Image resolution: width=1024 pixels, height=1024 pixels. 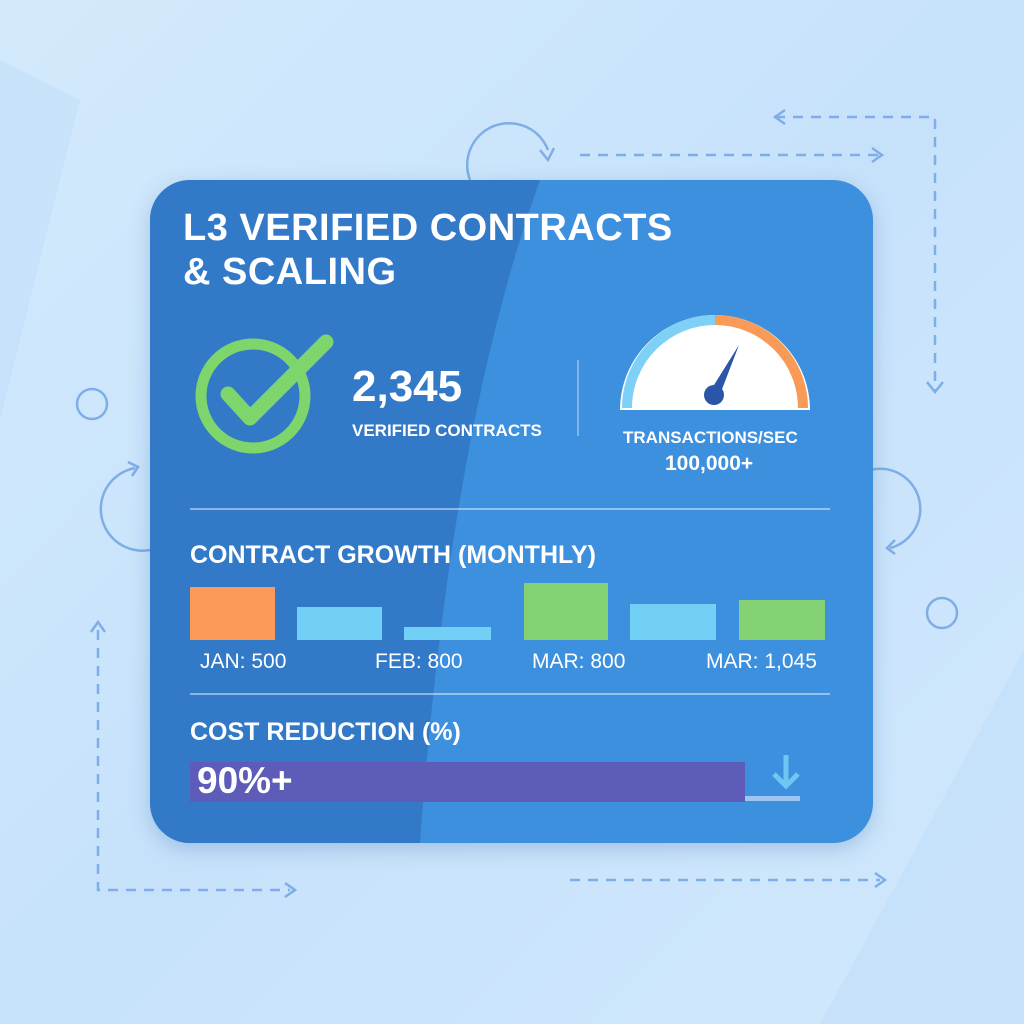 What do you see at coordinates (264, 394) in the screenshot?
I see `check-circle-icon` at bounding box center [264, 394].